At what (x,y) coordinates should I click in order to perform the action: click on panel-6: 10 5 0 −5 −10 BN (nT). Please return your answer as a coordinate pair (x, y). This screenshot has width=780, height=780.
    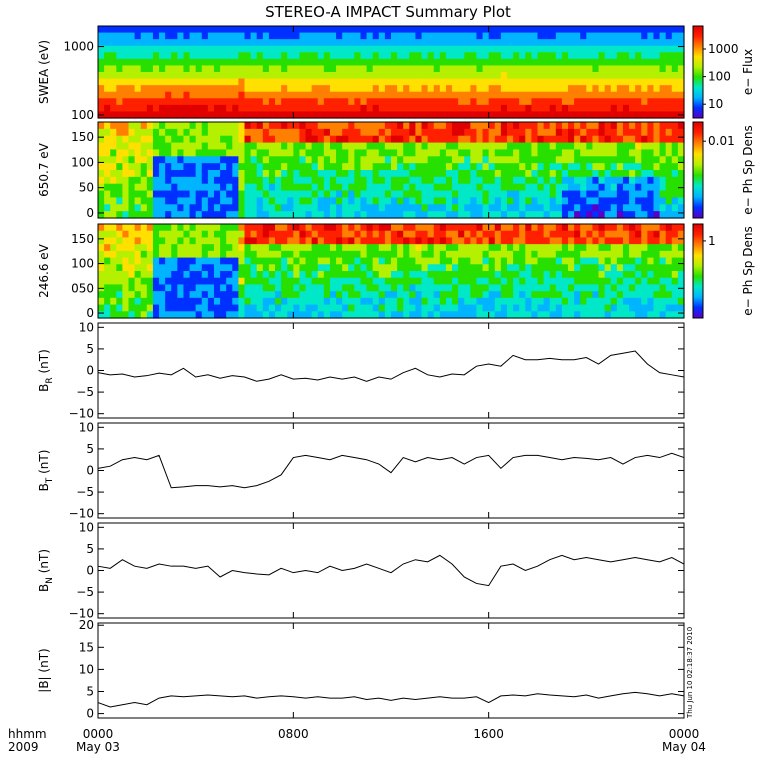
    Looking at the image, I should click on (361, 570).